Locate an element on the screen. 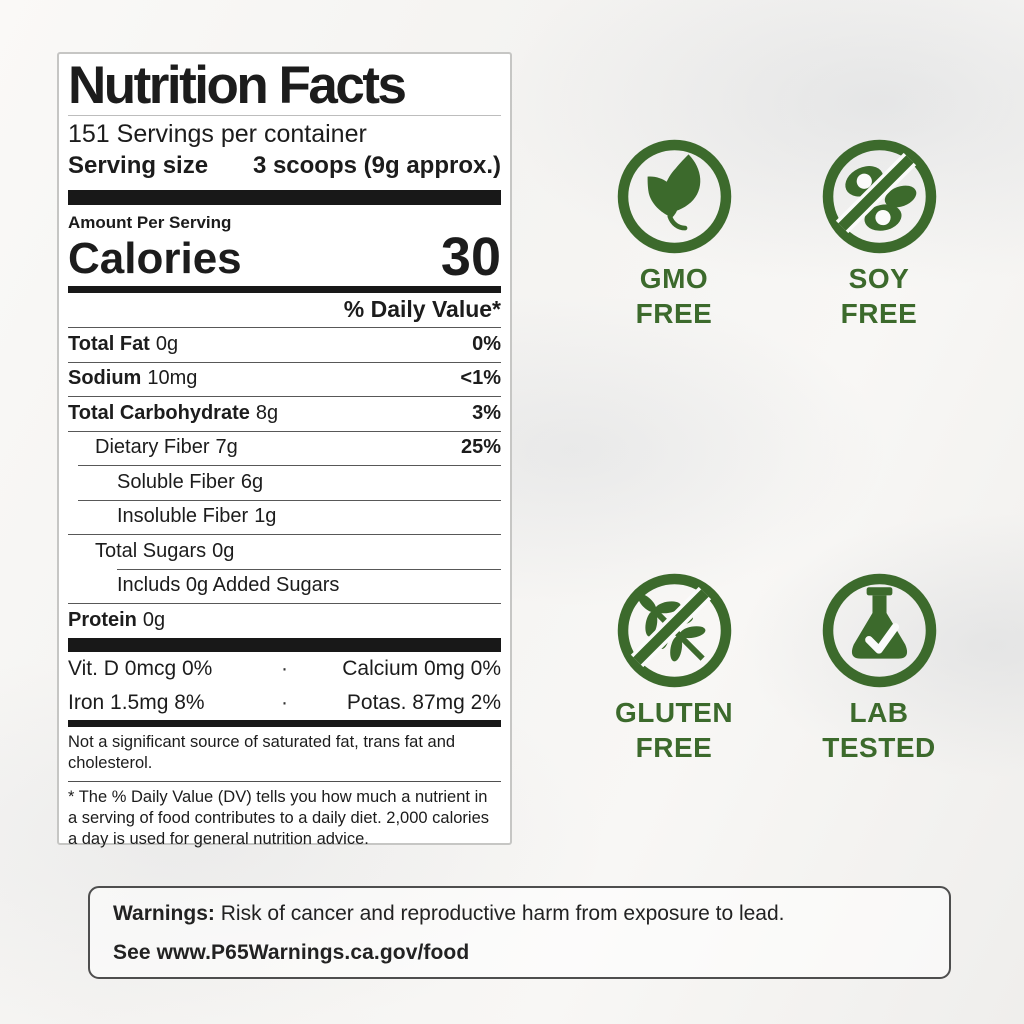  nutrient-row-protein: Protein 0g is located at coordinates (284, 620).